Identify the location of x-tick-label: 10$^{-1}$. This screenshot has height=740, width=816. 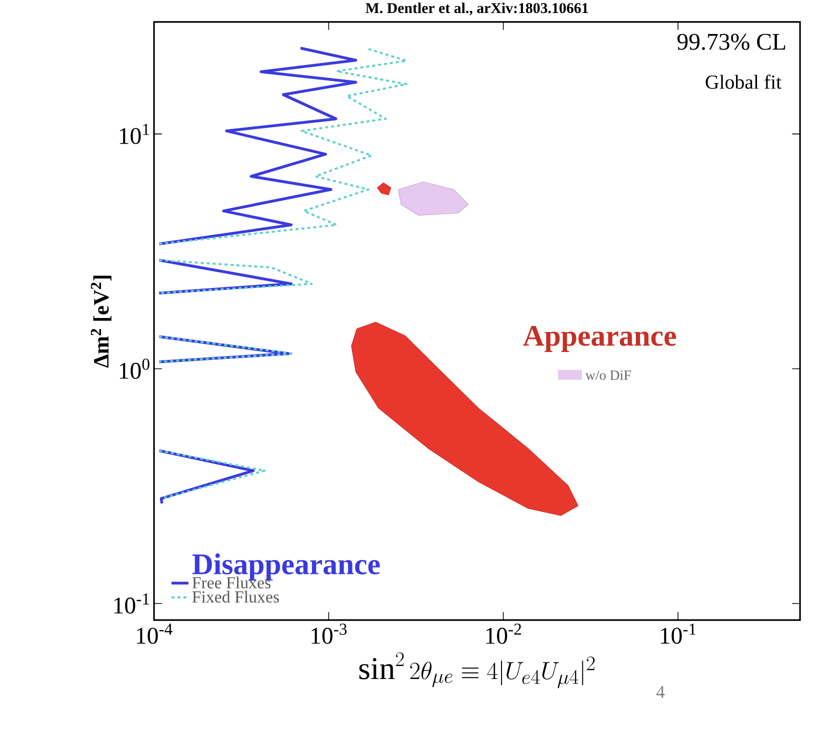
(678, 634).